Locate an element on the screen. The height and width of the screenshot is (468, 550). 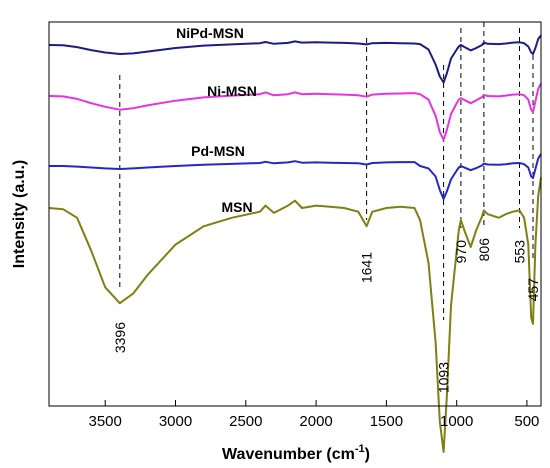
series-label-msn: MSN is located at coordinates (236, 207).